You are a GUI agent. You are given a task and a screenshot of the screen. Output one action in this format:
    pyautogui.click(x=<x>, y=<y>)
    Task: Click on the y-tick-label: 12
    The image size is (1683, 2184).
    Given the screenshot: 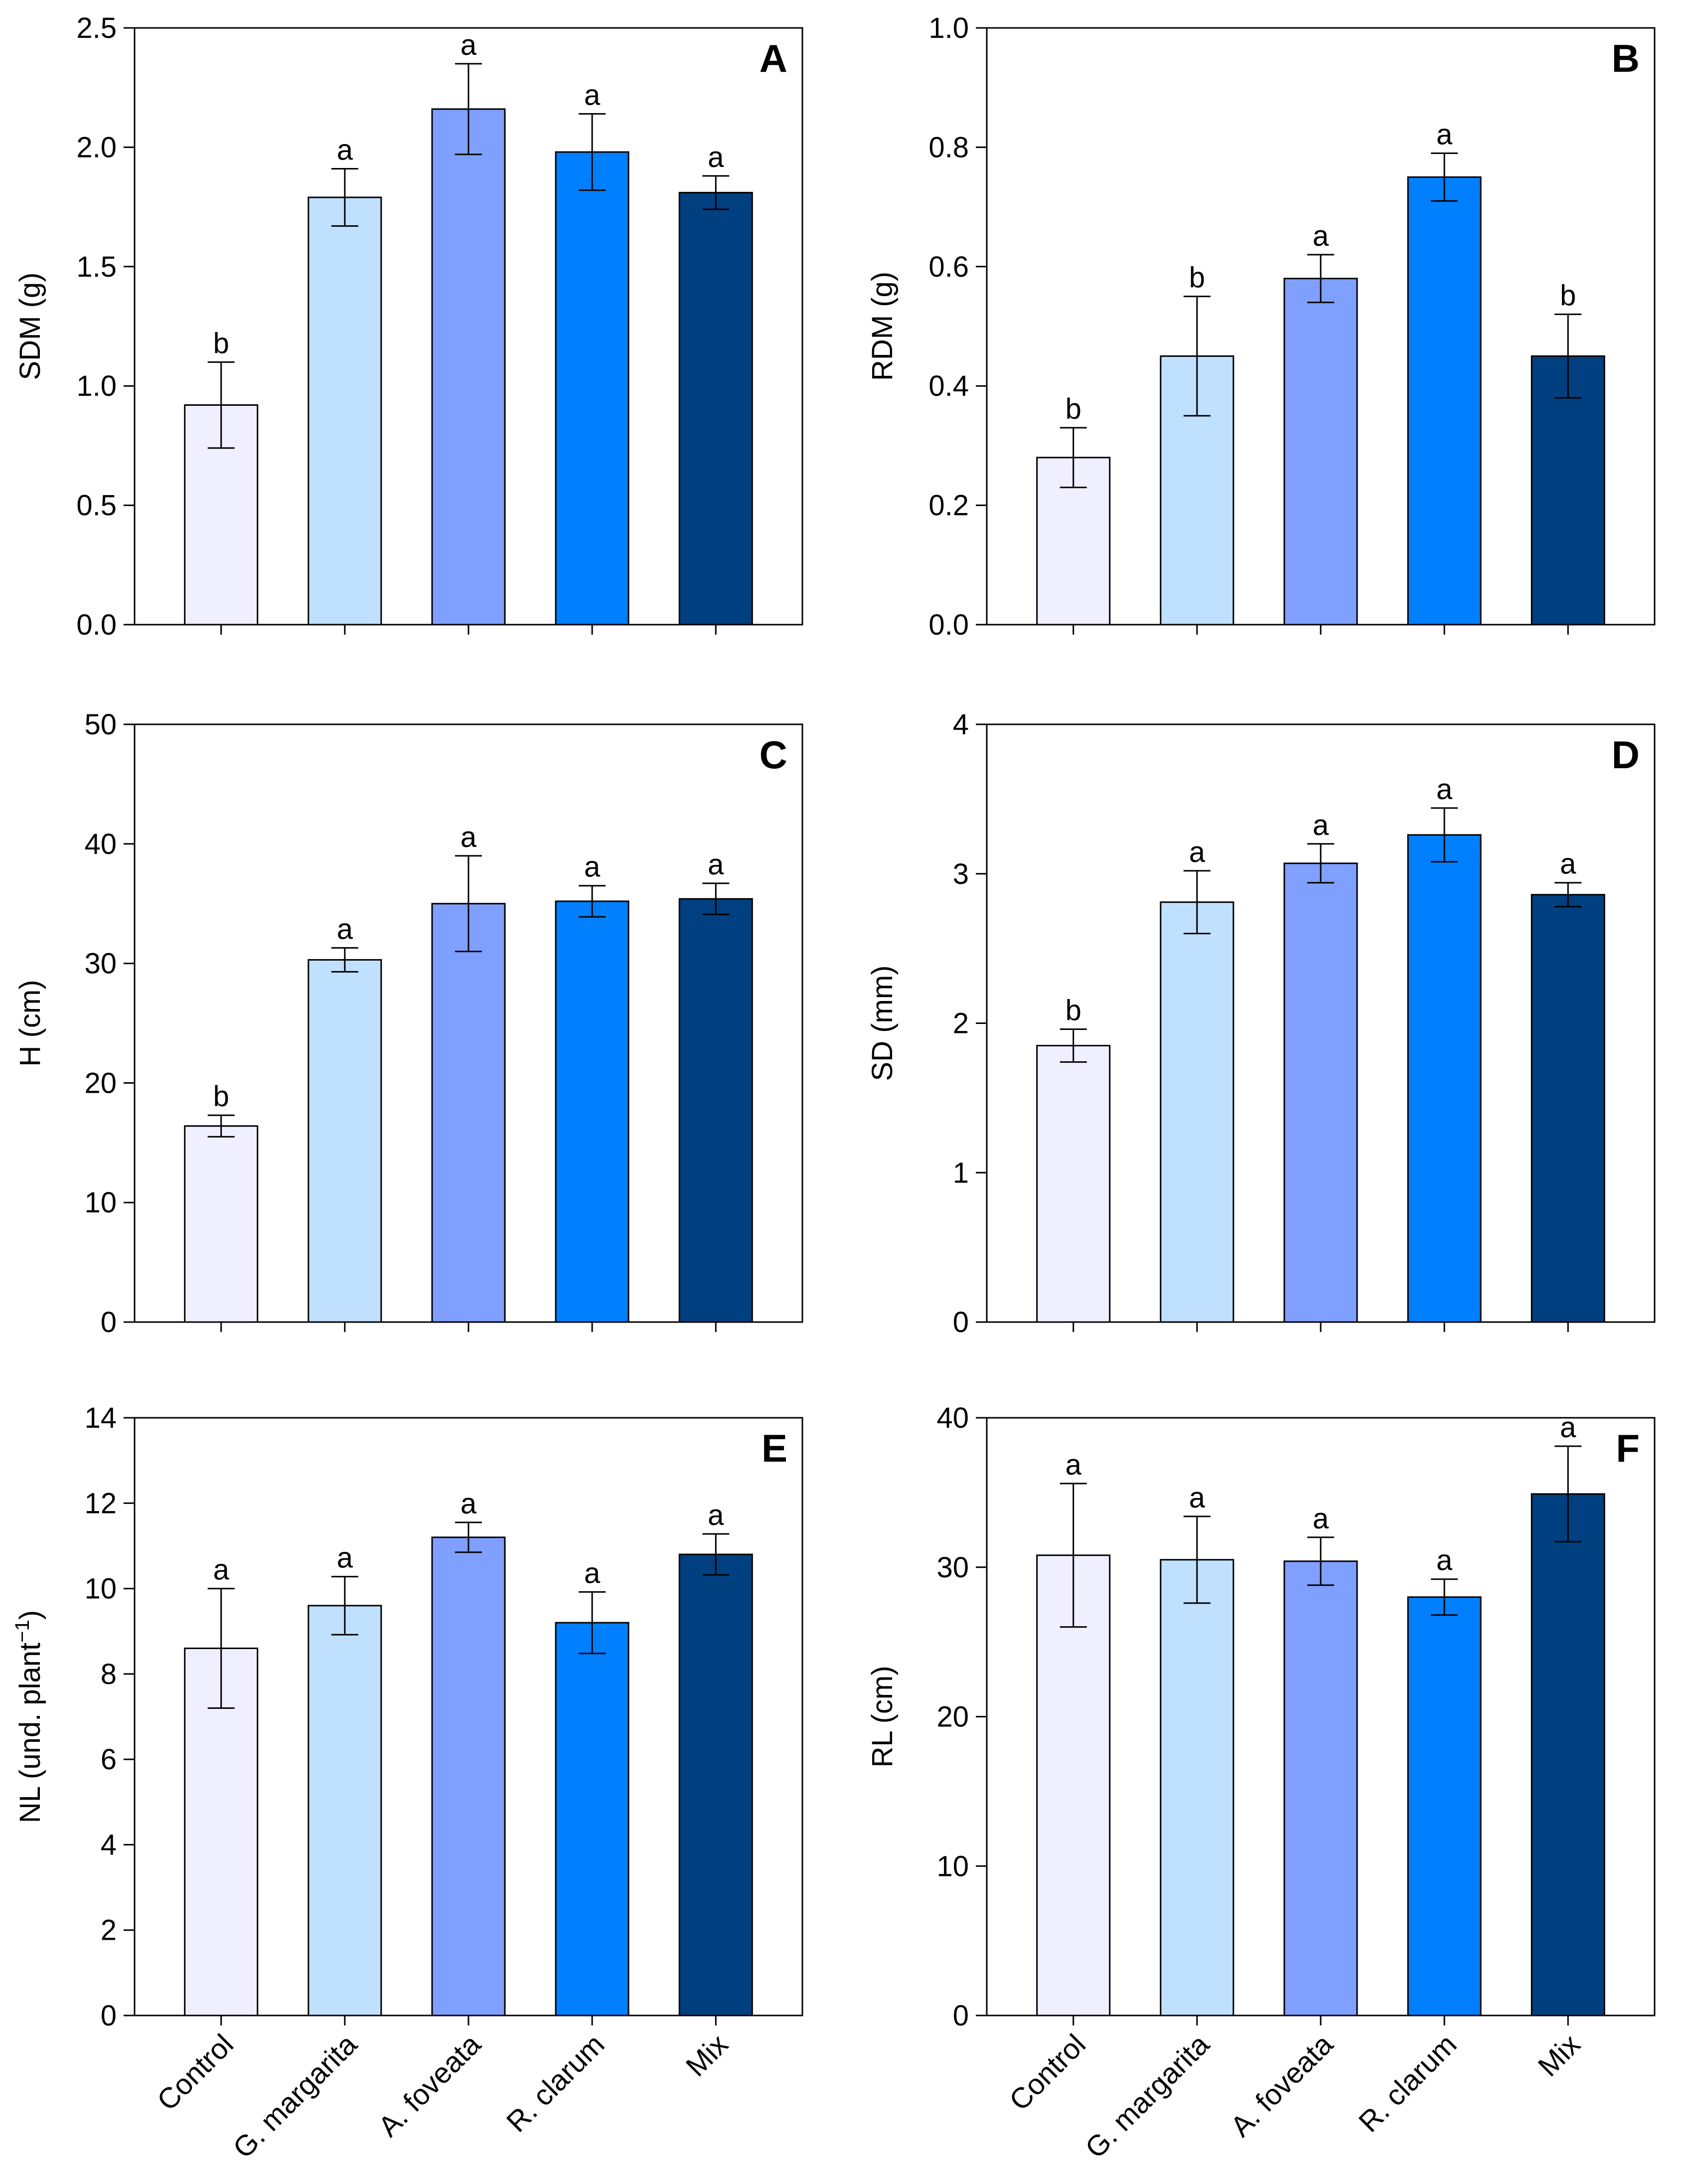 What is the action you would take?
    pyautogui.click(x=100, y=1503)
    